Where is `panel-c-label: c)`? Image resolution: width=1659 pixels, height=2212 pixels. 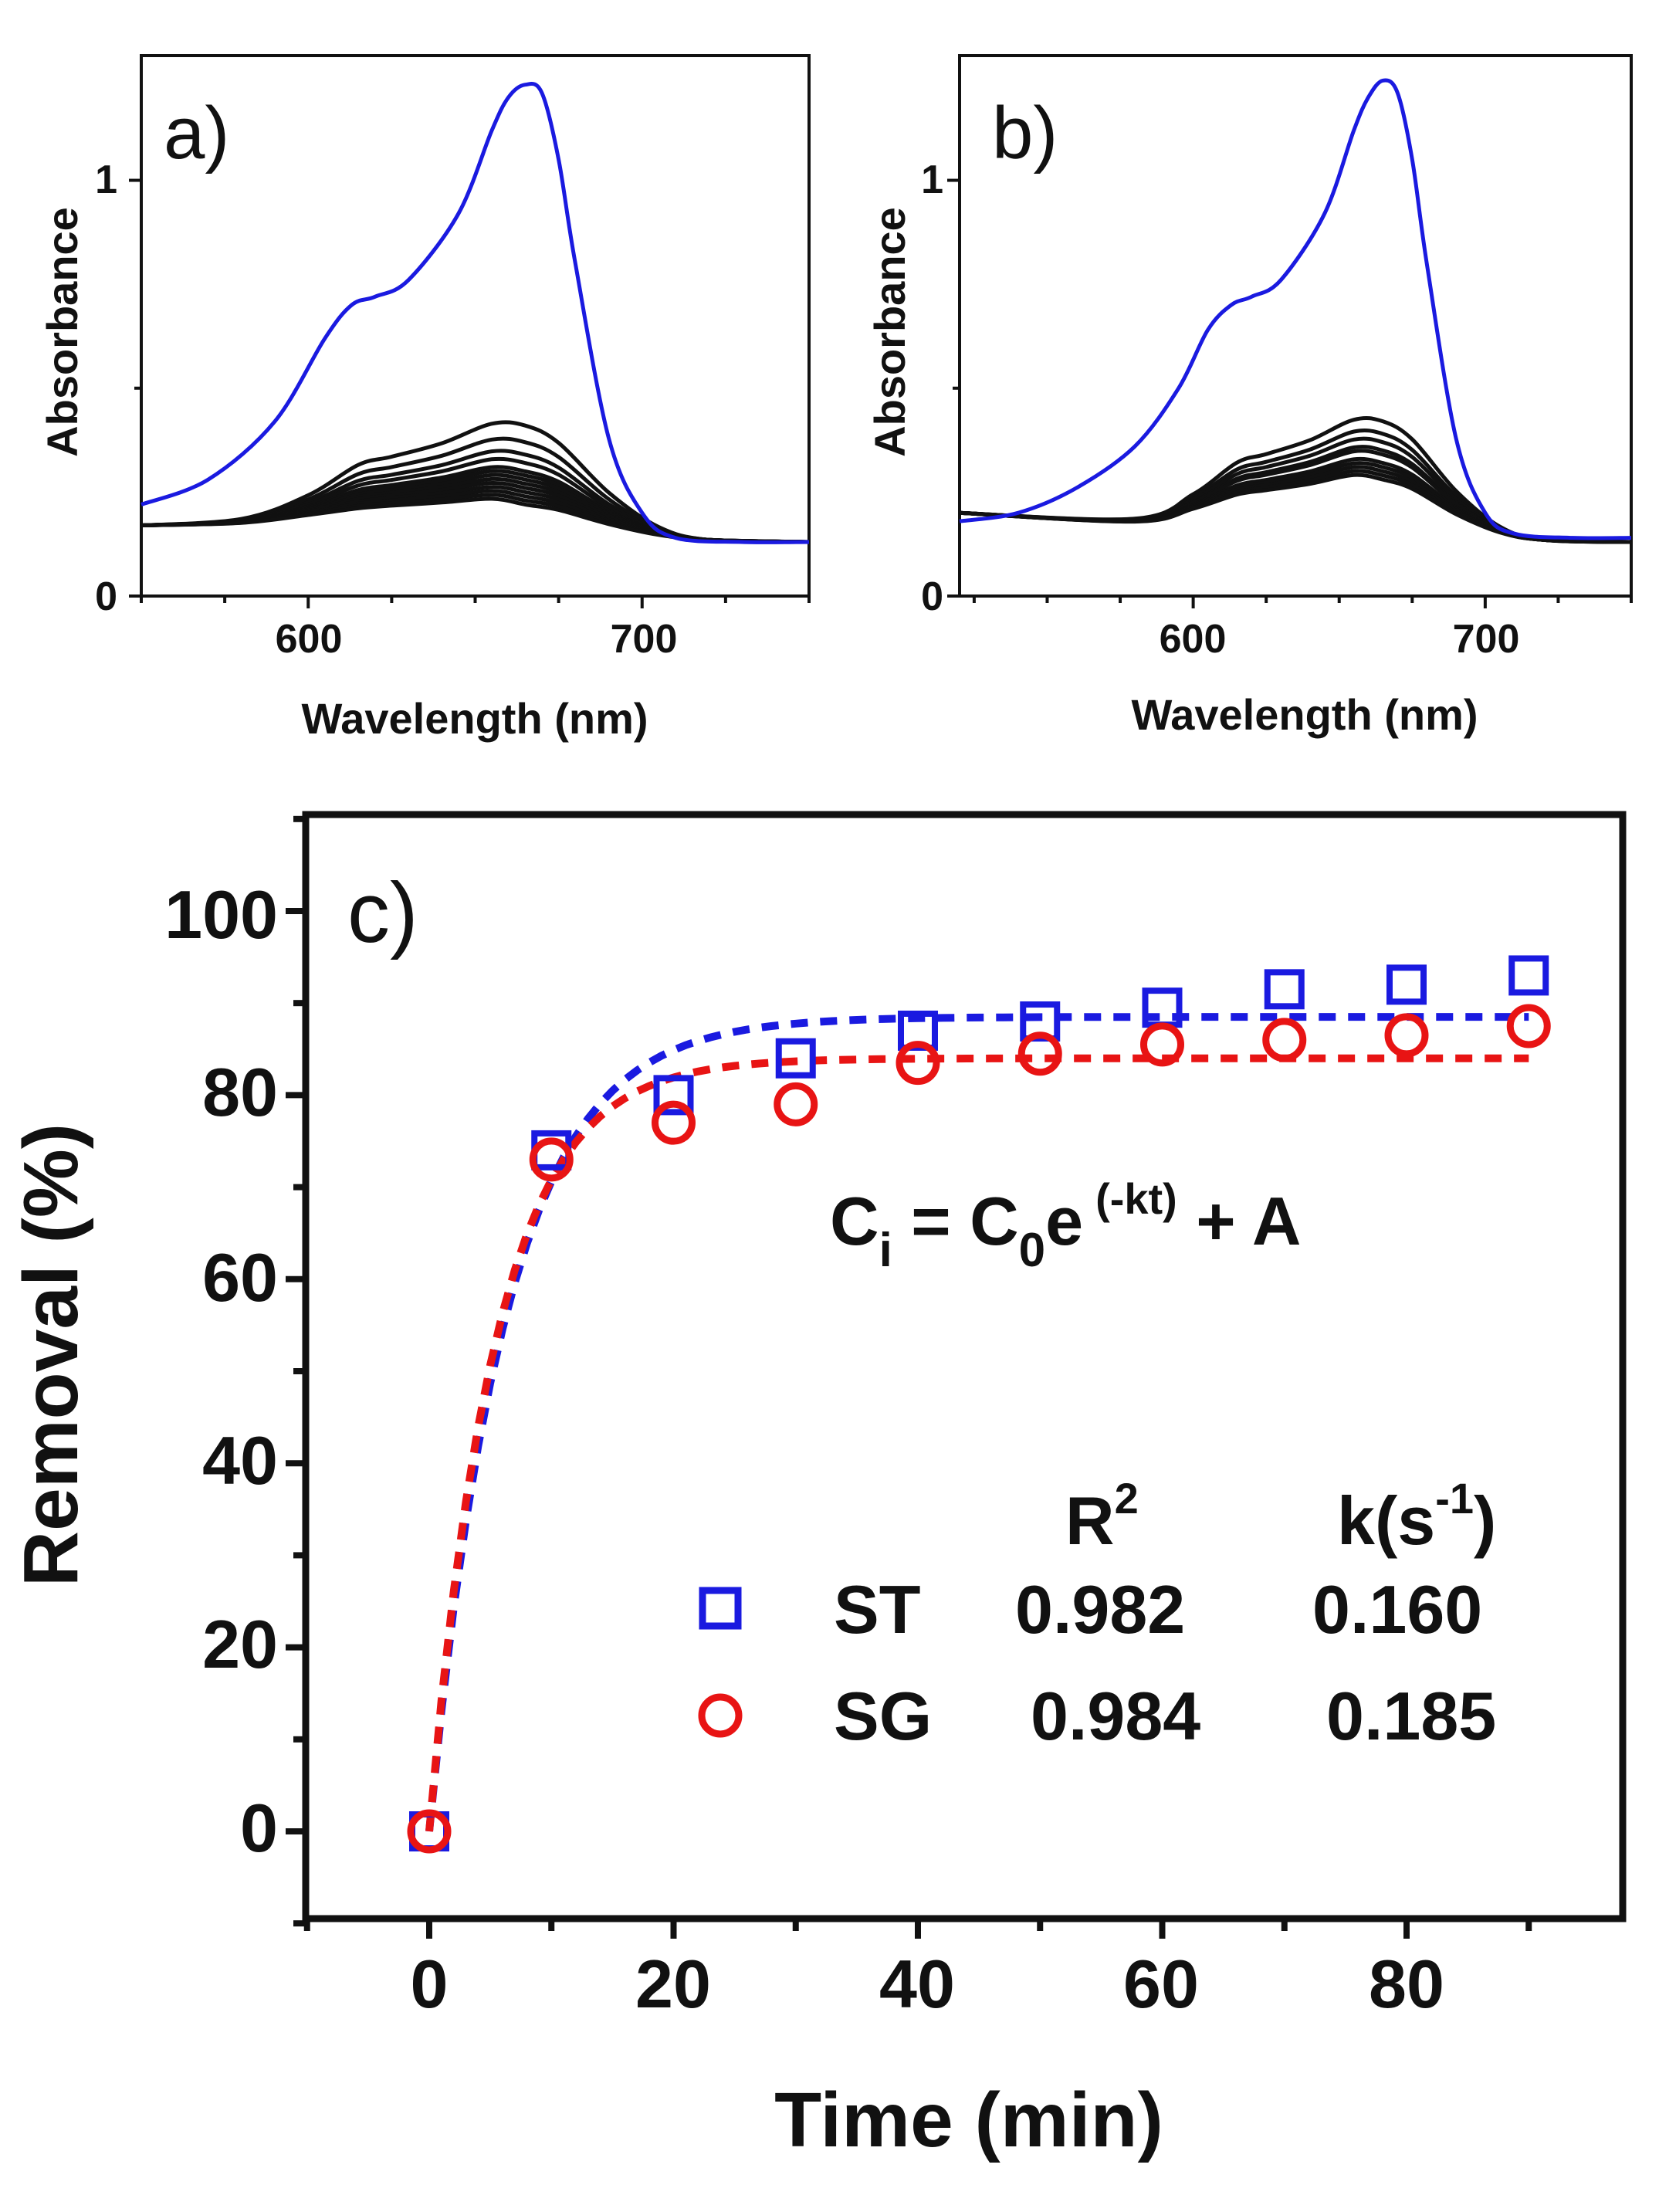
panel-c-label: c) is located at coordinates (382, 912).